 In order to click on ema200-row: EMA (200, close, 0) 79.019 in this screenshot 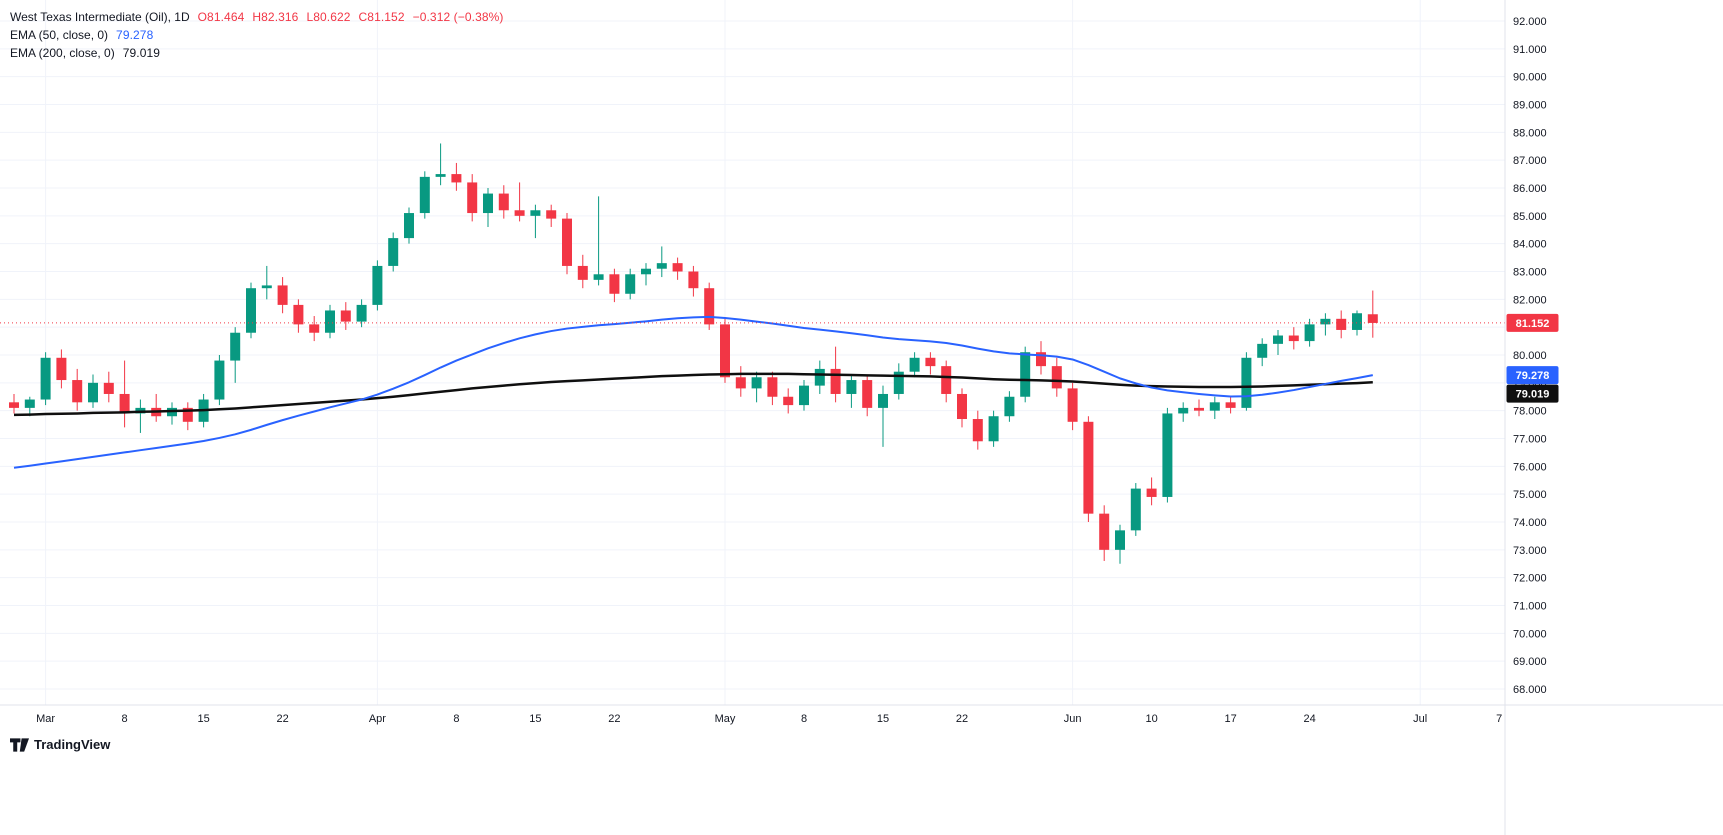, I will do `click(257, 53)`.